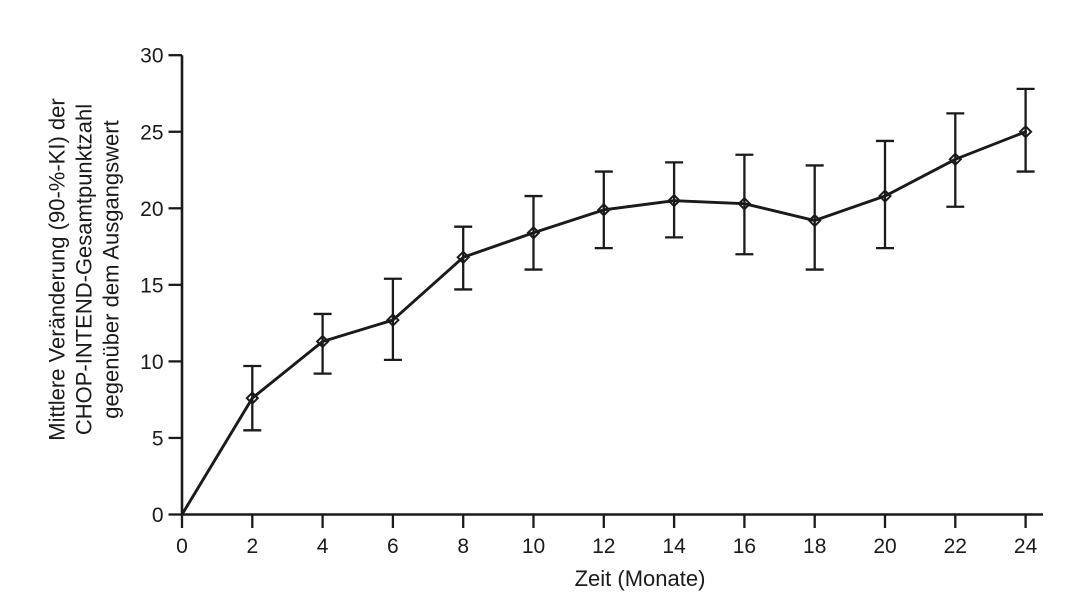  Describe the element at coordinates (158, 438) in the screenshot. I see `y-tick-label: 5` at that location.